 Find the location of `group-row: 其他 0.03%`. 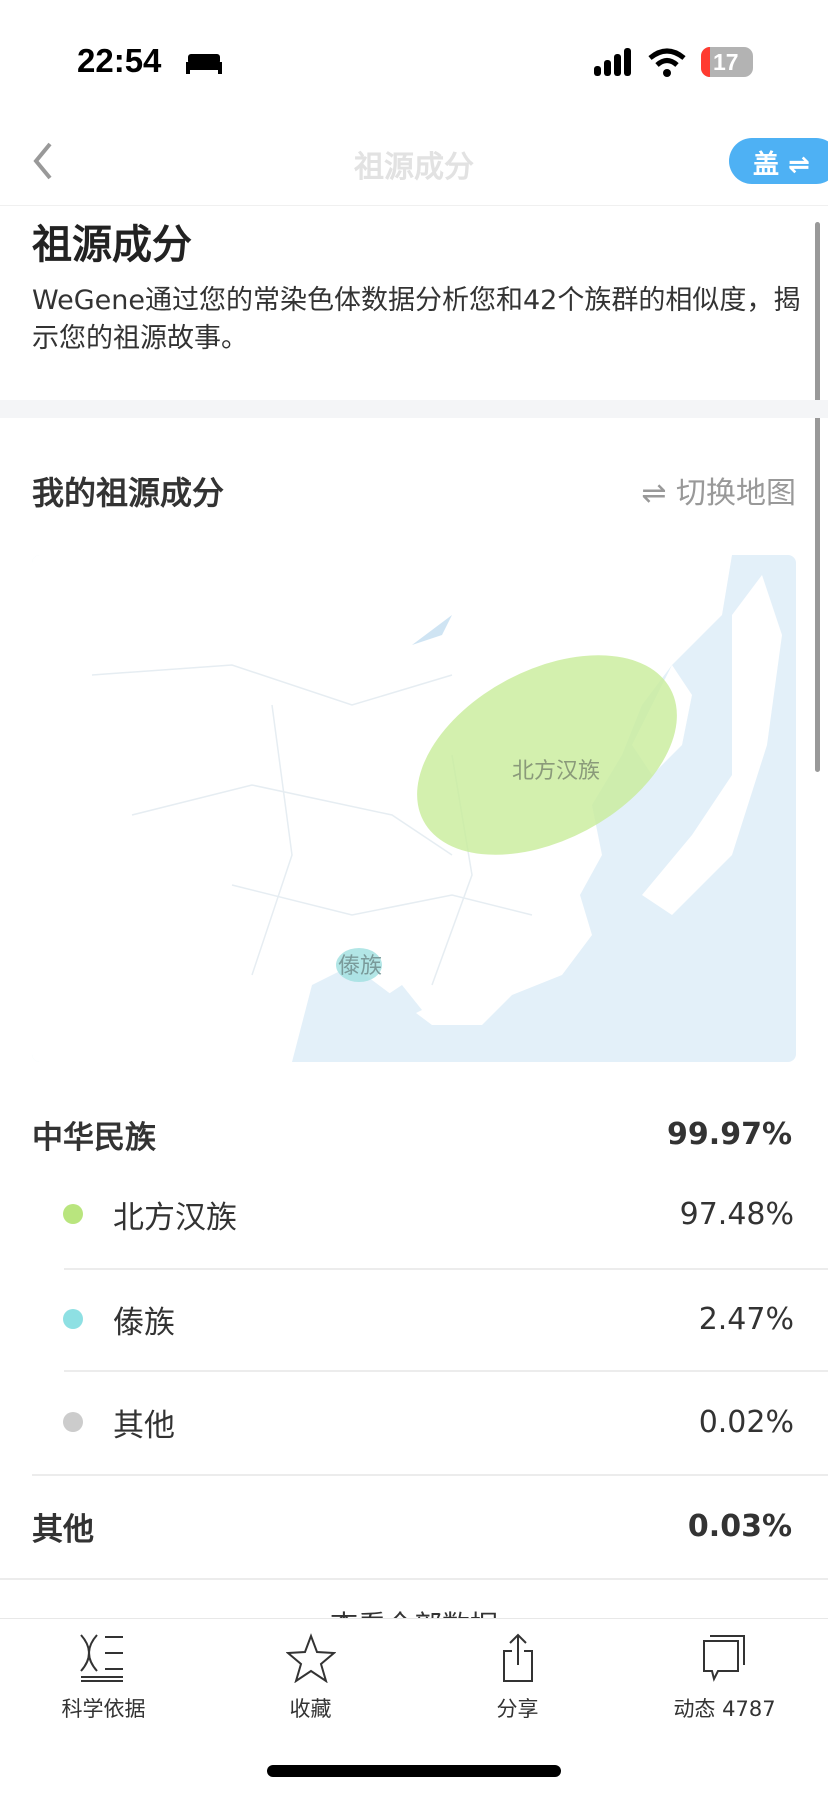

group-row: 其他 0.03% is located at coordinates (412, 1528).